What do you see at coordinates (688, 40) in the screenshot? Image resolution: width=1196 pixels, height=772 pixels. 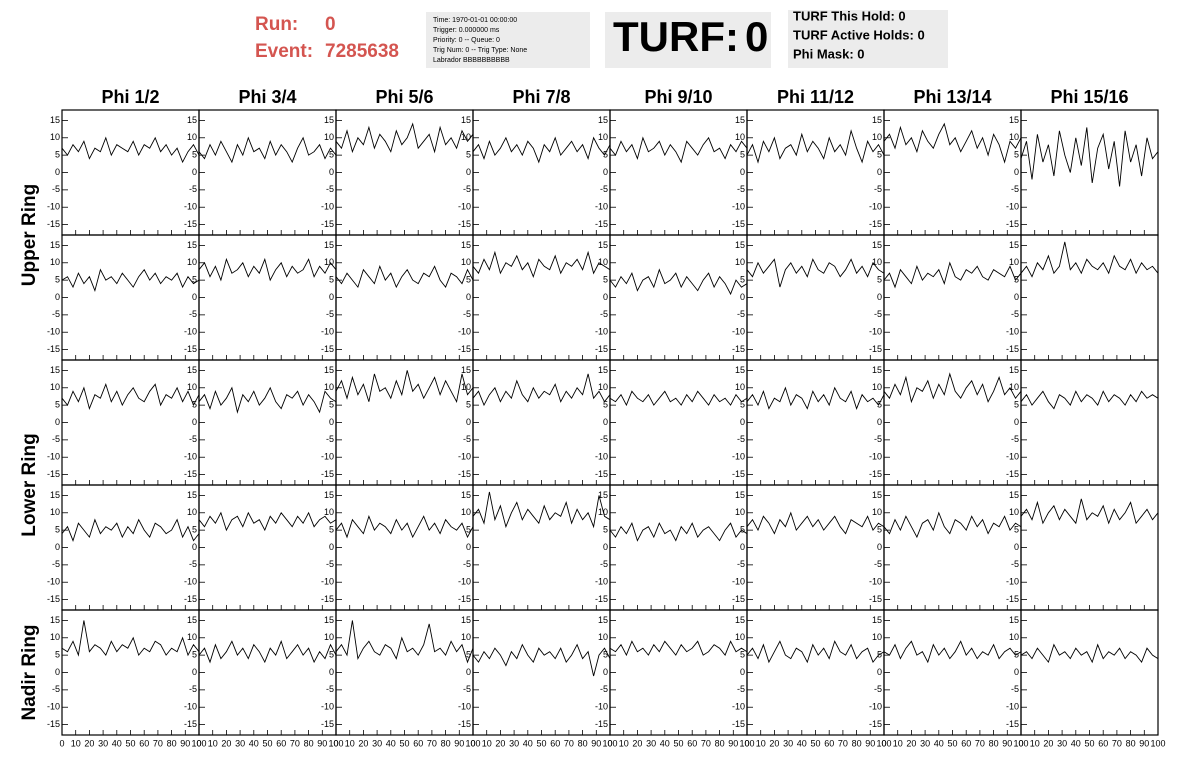 I see `turf-box` at bounding box center [688, 40].